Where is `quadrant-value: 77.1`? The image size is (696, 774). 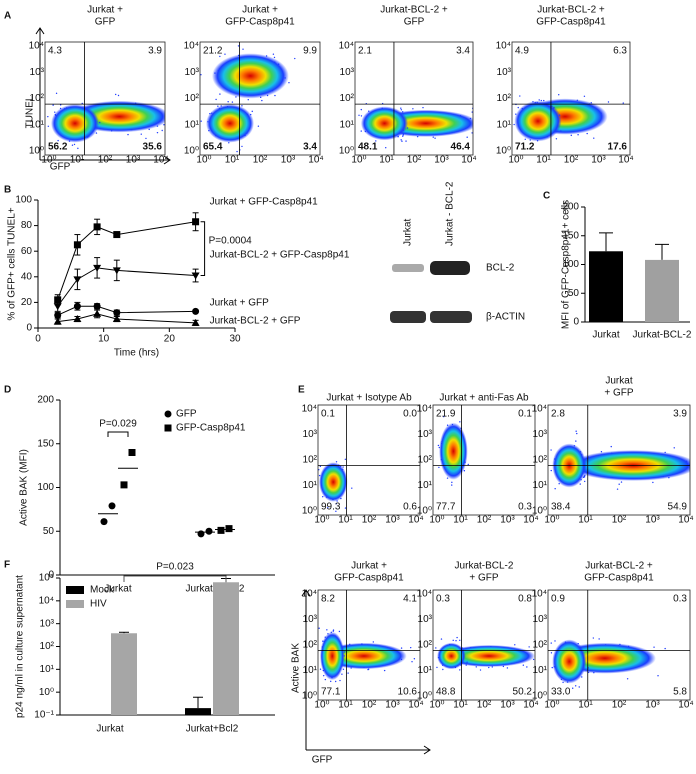 quadrant-value: 77.1 is located at coordinates (331, 692).